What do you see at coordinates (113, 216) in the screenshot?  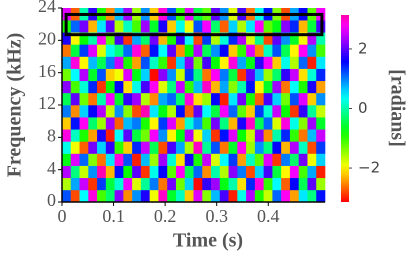 I see `x-tick-label: 0.1` at bounding box center [113, 216].